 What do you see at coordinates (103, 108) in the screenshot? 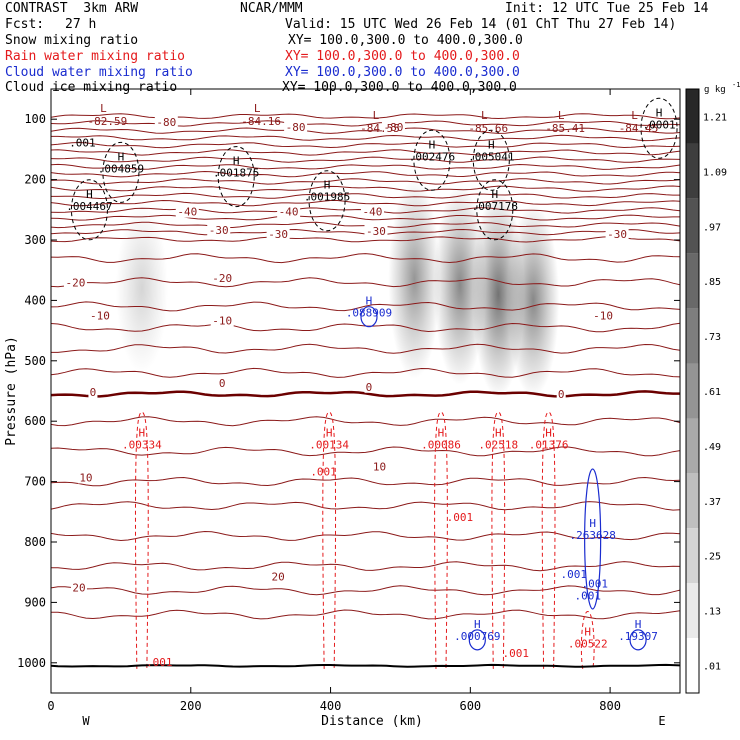
I see `temp-minimum-marker-0: L` at bounding box center [103, 108].